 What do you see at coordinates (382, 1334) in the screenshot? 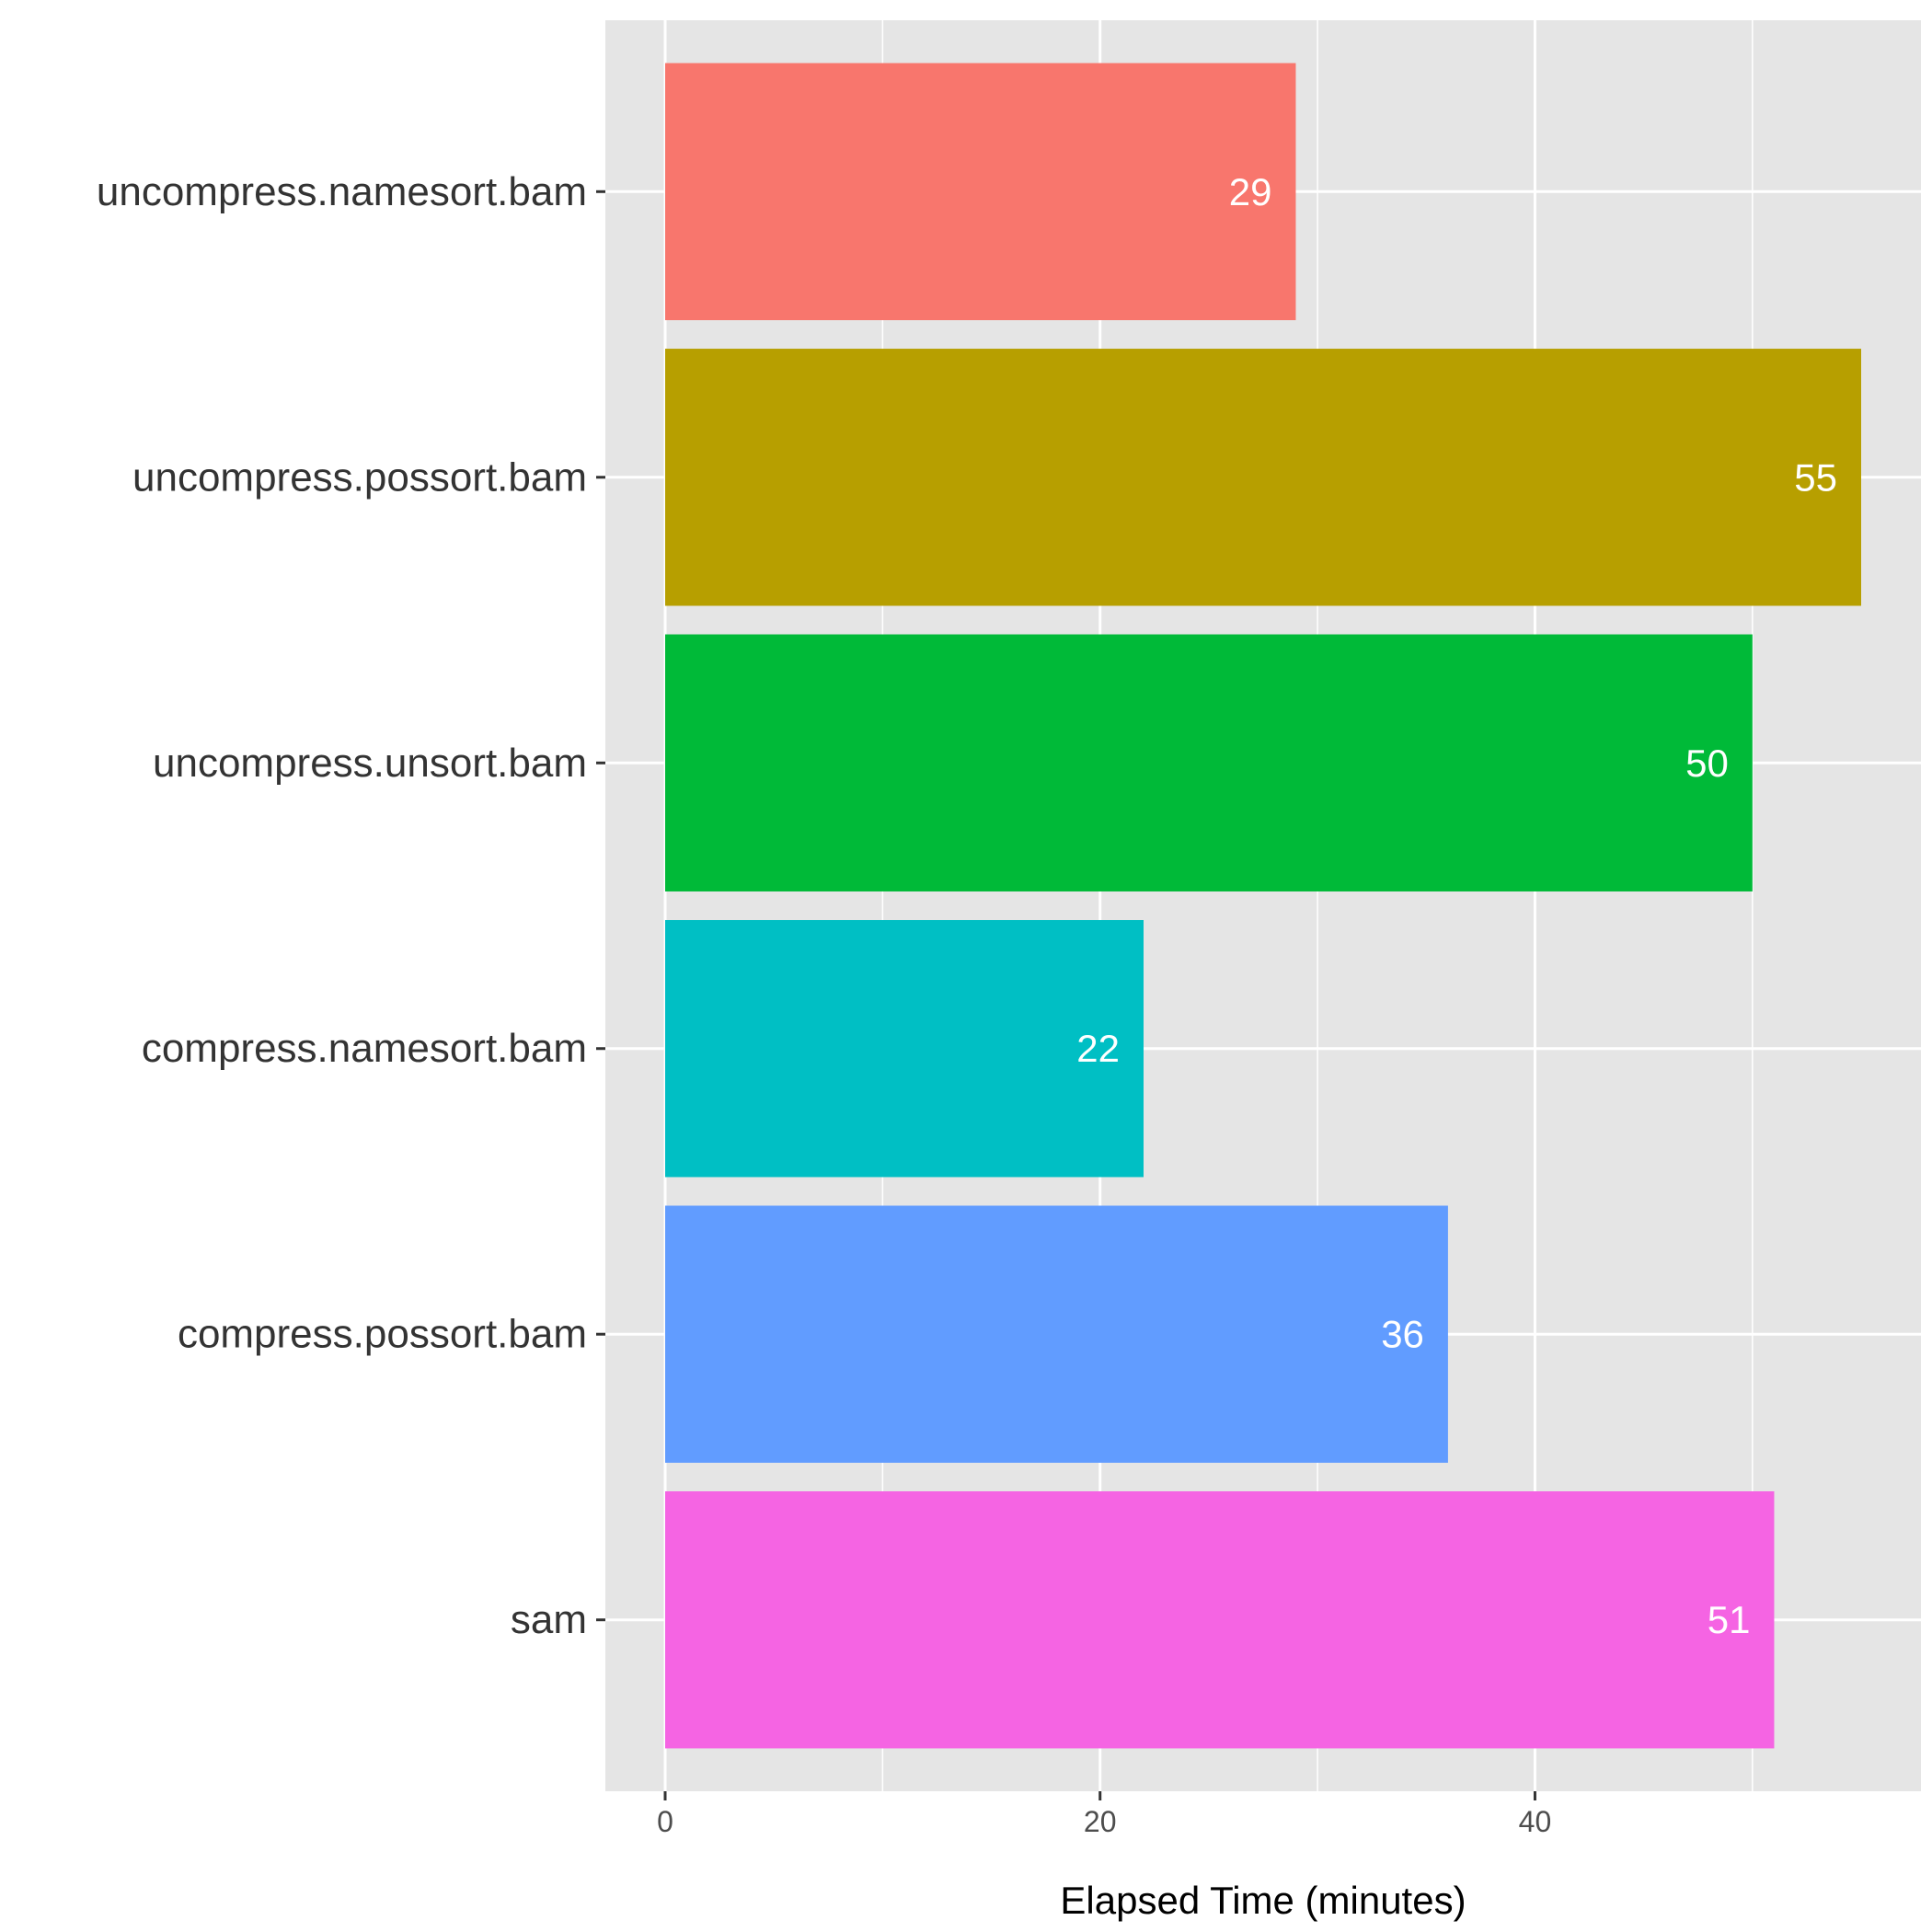
I see `y-tick-label: compress.possort.bam` at bounding box center [382, 1334].